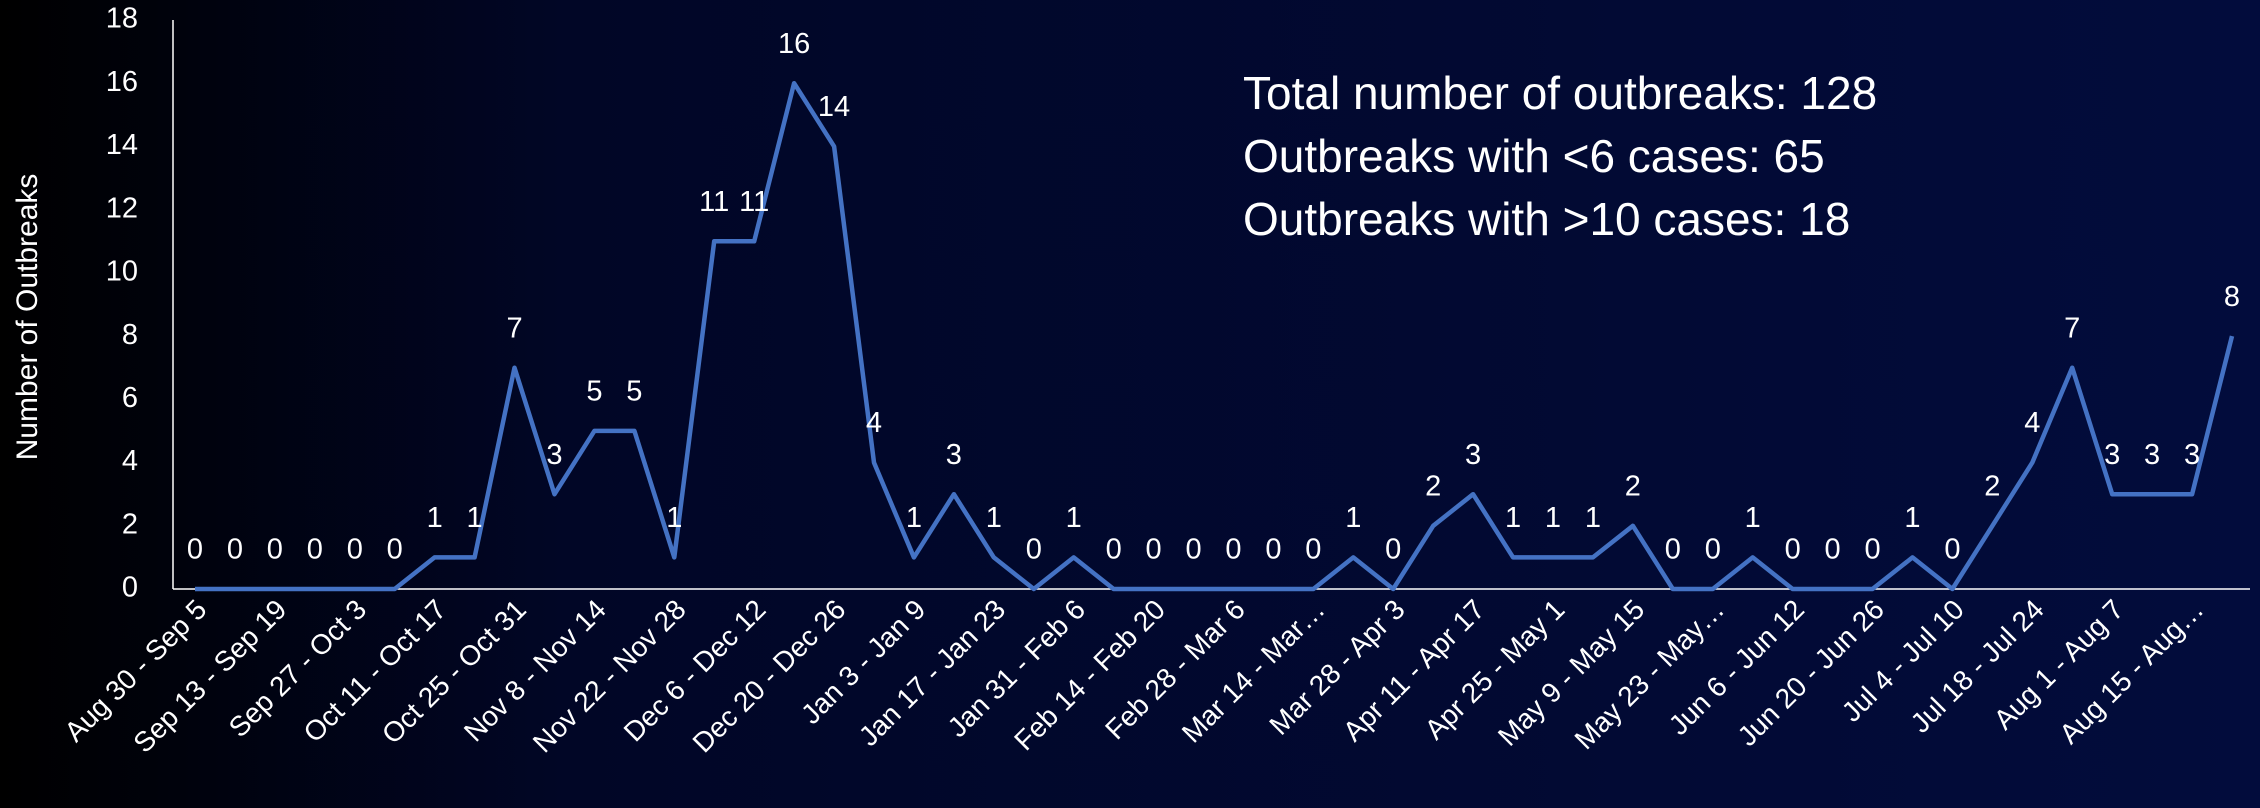 The width and height of the screenshot is (2260, 808). I want to click on y-tick-label: 16, so click(122, 82).